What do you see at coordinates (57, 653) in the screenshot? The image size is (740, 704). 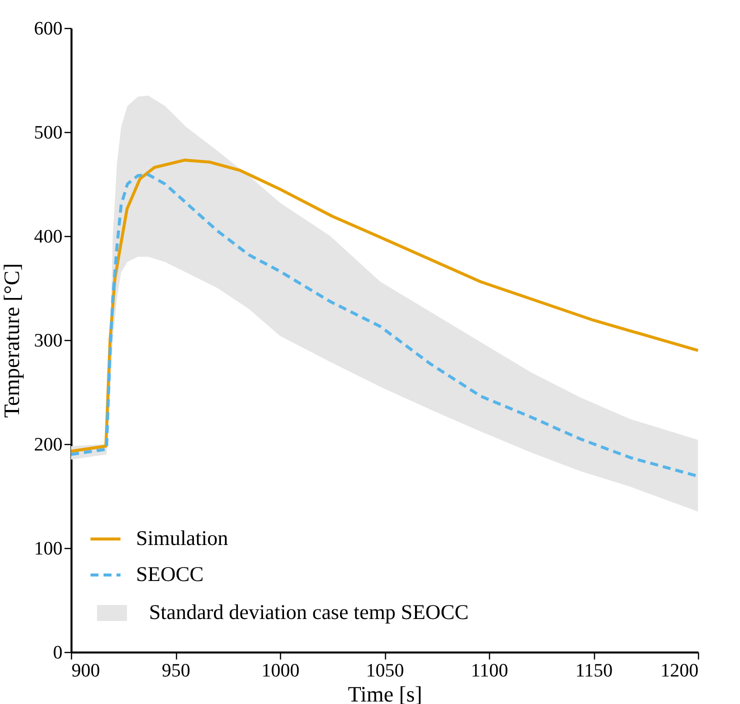 I see `y-tick-label: 0` at bounding box center [57, 653].